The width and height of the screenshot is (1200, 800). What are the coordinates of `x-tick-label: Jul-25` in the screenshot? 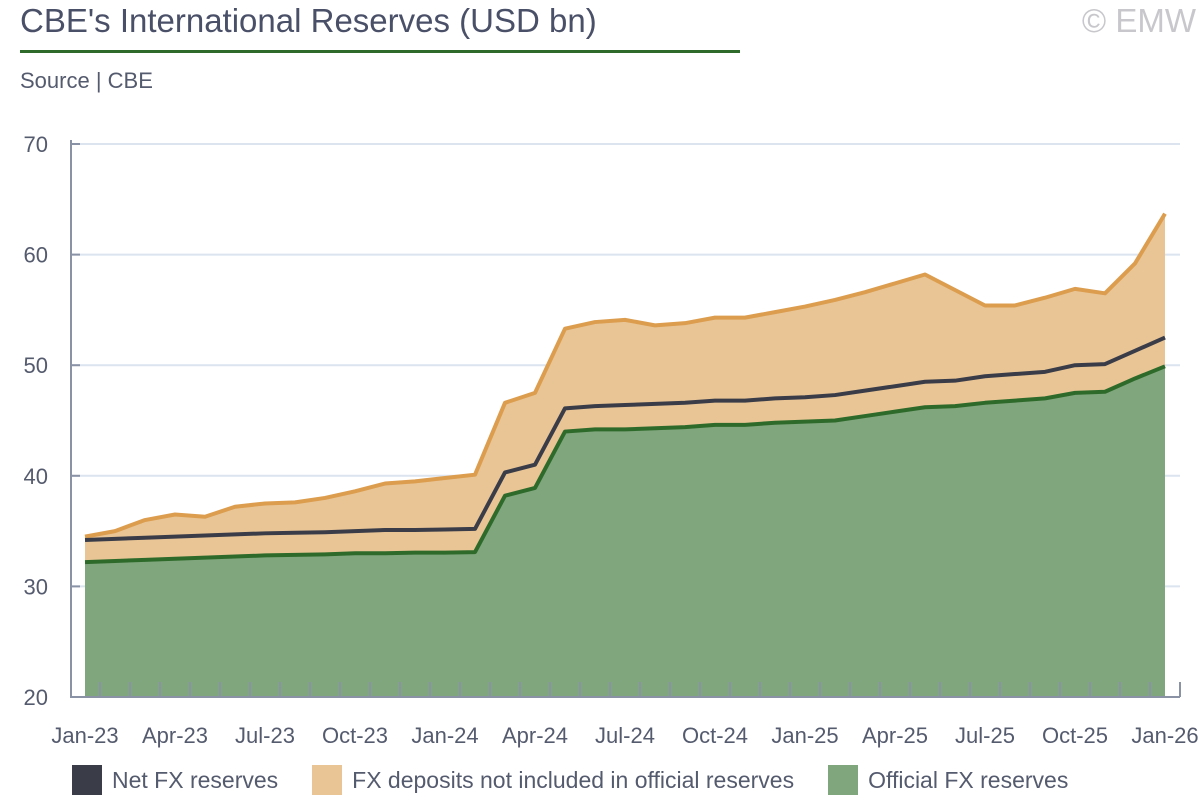 It's located at (985, 735).